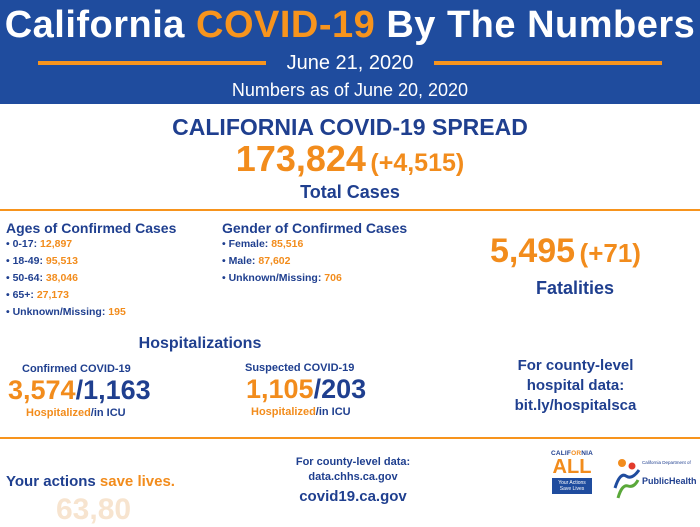  What do you see at coordinates (91, 228) in the screenshot?
I see `ages-title: Ages of Confirmed Cases` at bounding box center [91, 228].